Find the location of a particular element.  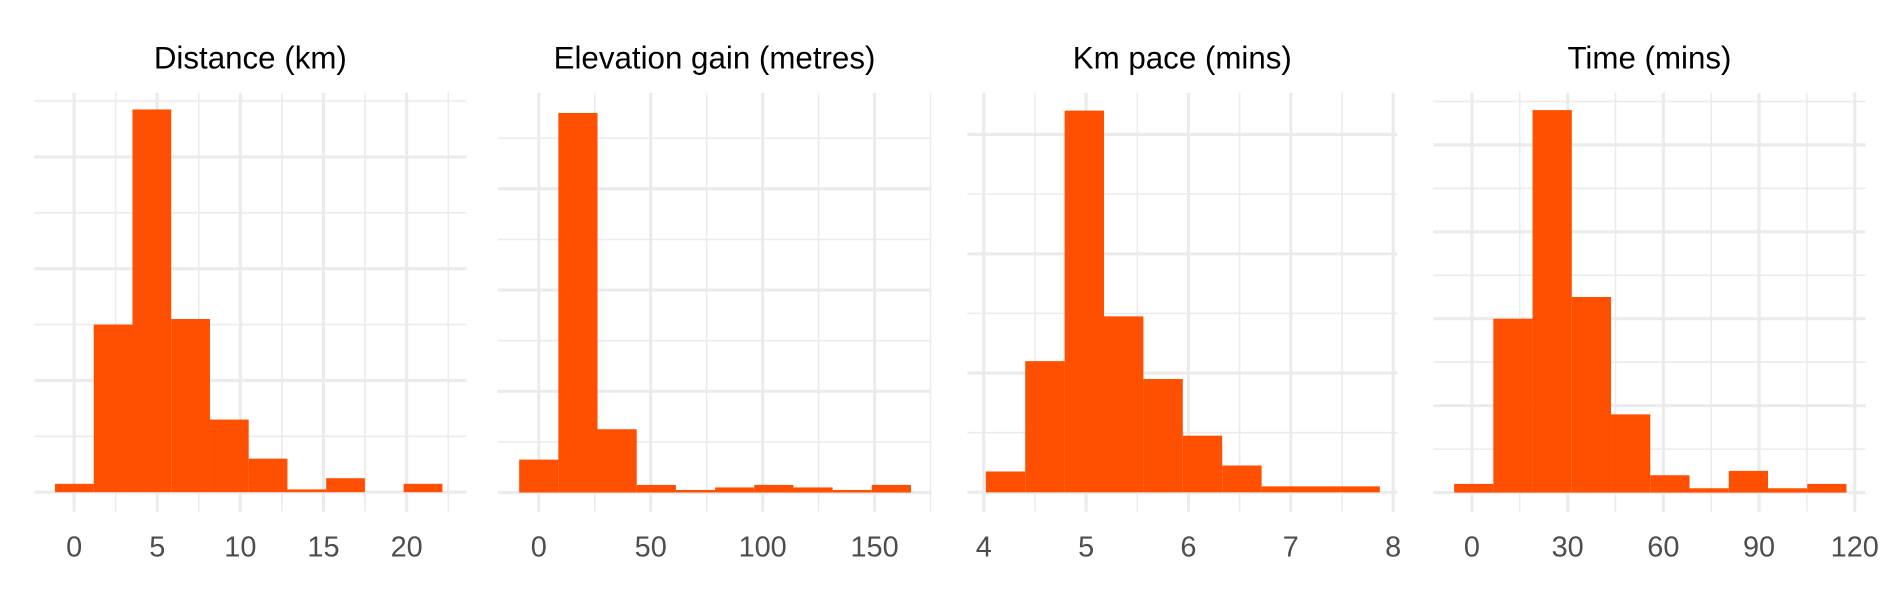

x-tick-label: 30 is located at coordinates (1568, 548).